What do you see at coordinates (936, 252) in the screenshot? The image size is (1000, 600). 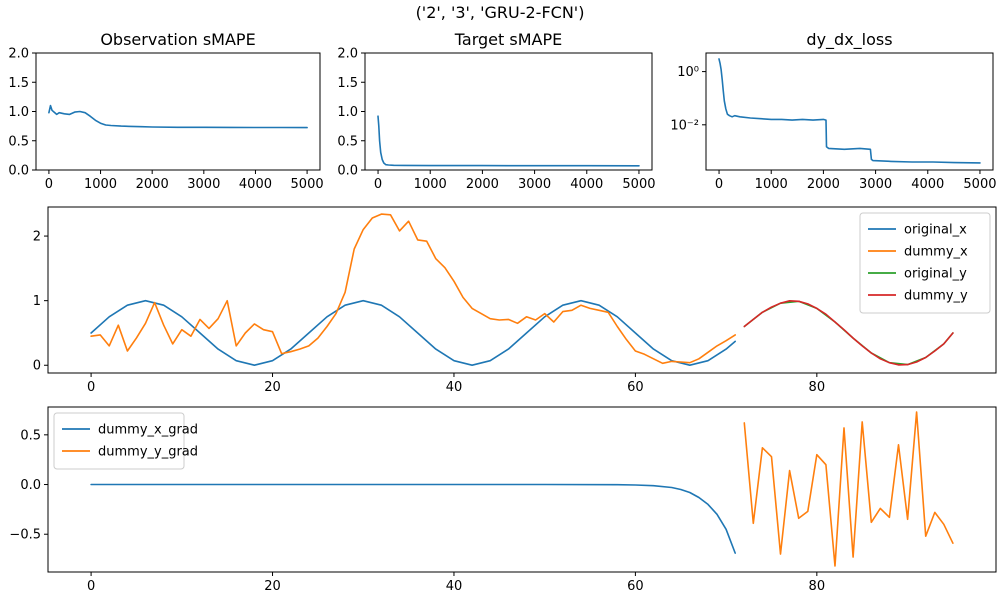 I see `legend-label: dummy_x` at bounding box center [936, 252].